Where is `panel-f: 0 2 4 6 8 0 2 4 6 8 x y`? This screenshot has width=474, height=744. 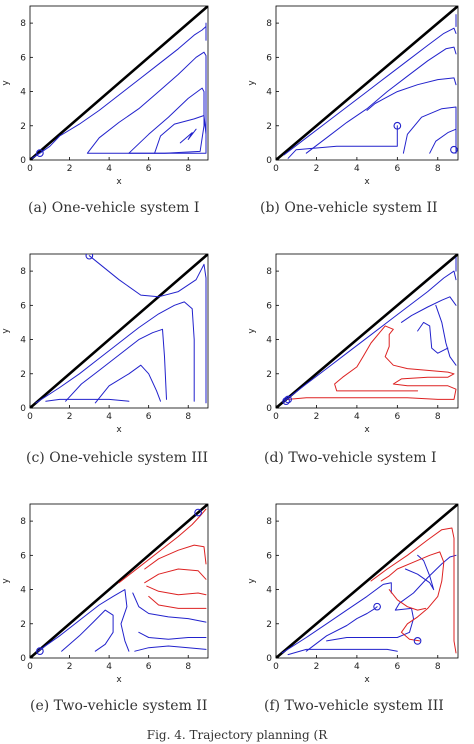
panel-f: 0 2 4 6 8 0 2 4 6 8 x y is located at coordinates (360, 596).